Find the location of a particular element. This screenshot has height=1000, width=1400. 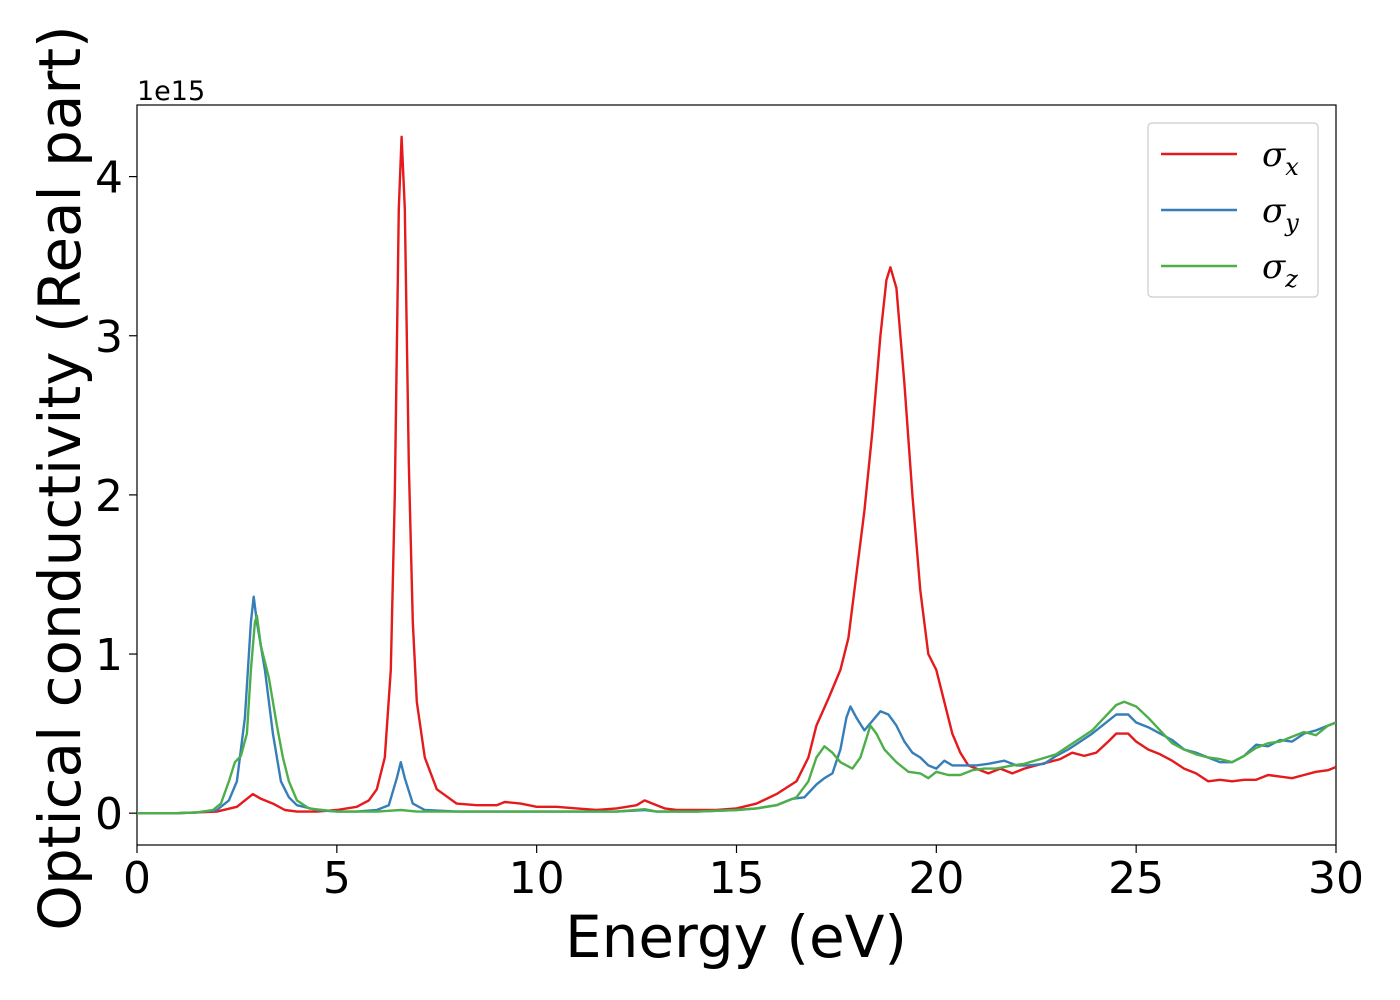

x-tick-label: 25 is located at coordinates (1136, 878).